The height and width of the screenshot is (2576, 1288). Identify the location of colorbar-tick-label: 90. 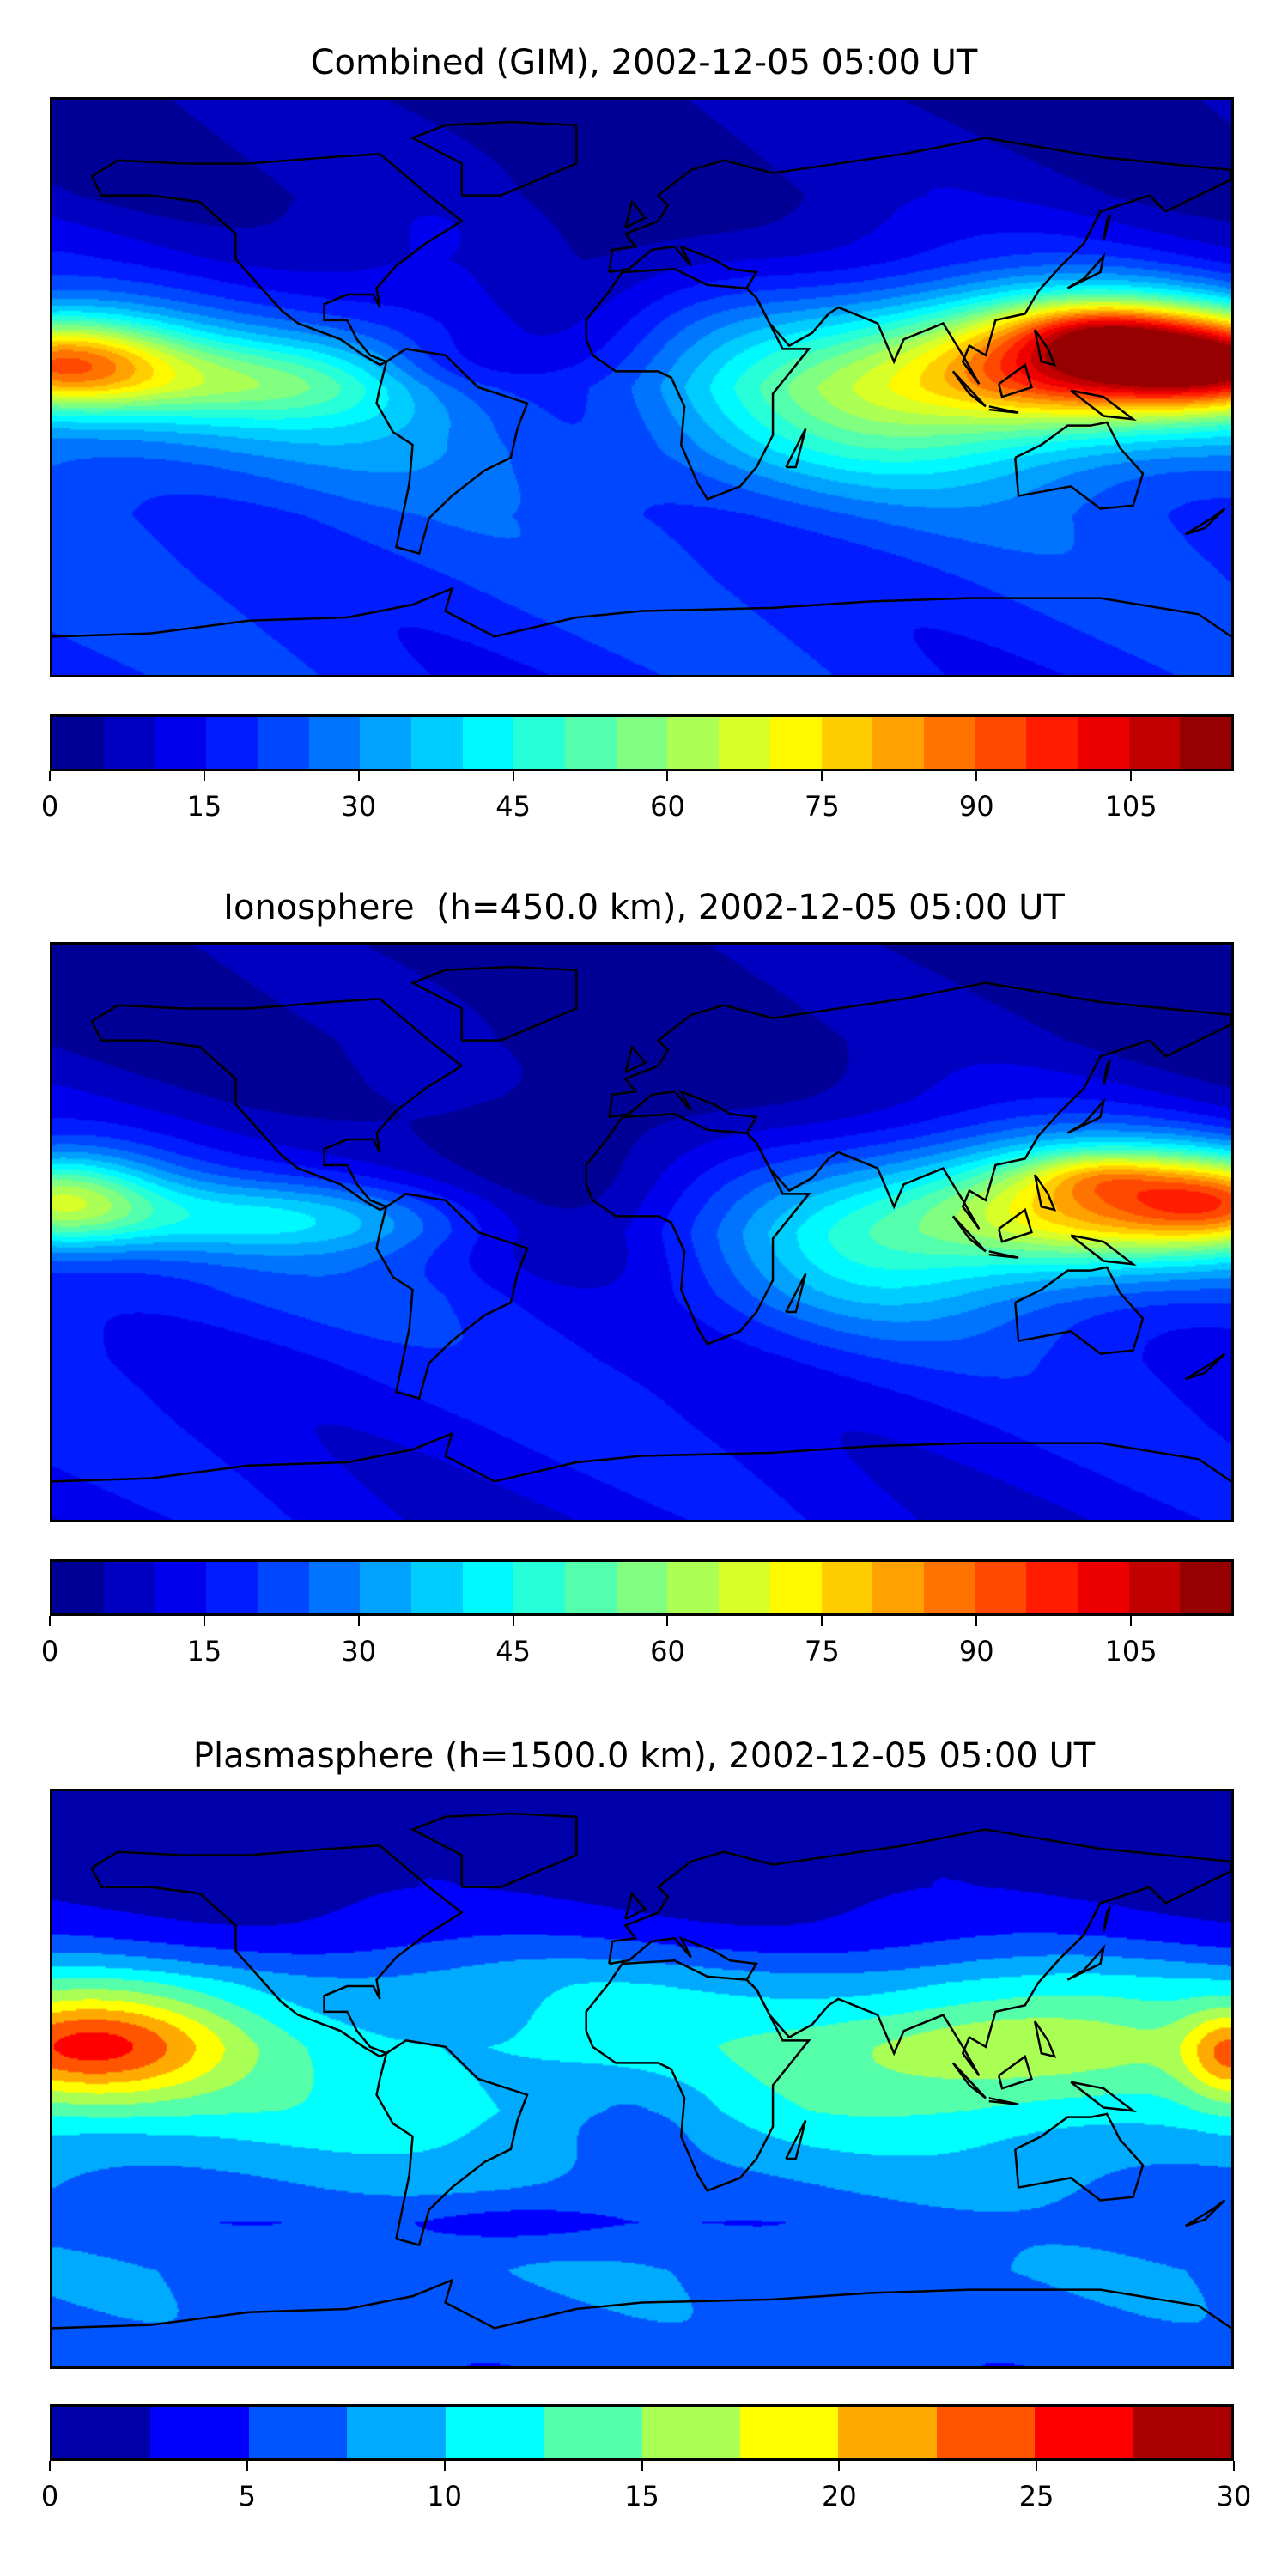
(976, 1652).